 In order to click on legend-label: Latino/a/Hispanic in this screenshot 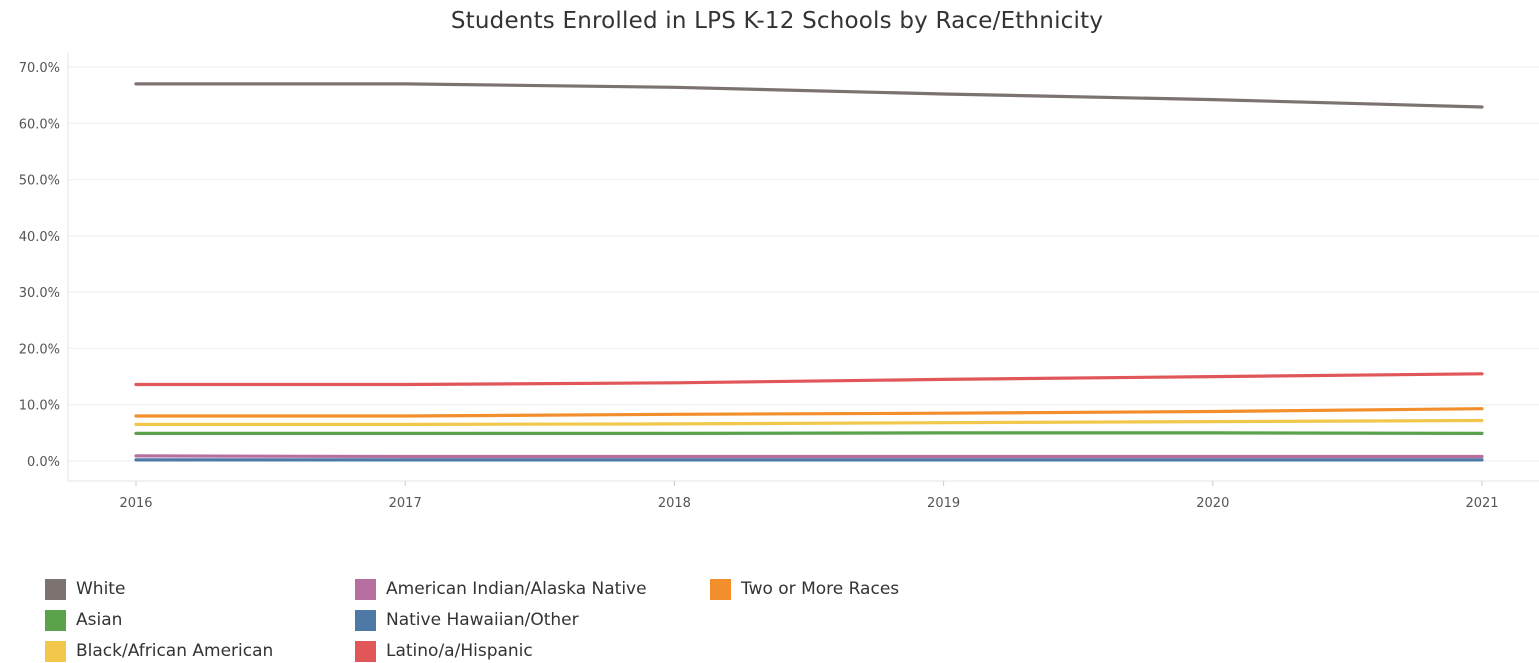, I will do `click(459, 651)`.